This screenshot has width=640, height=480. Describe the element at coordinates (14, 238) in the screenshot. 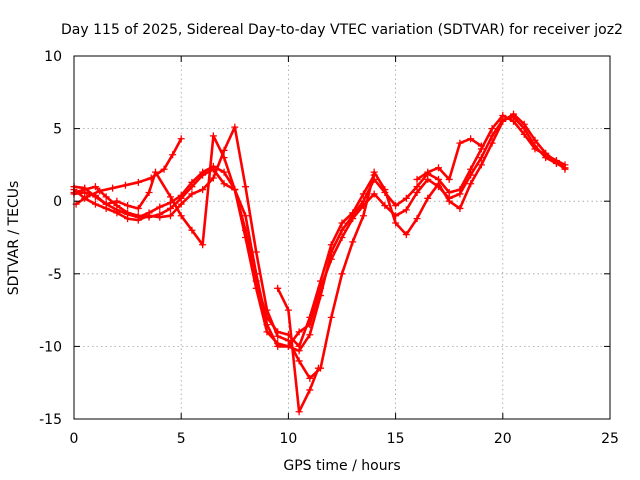

I see `y-axis-label: SDTVAR / TECUs` at that location.